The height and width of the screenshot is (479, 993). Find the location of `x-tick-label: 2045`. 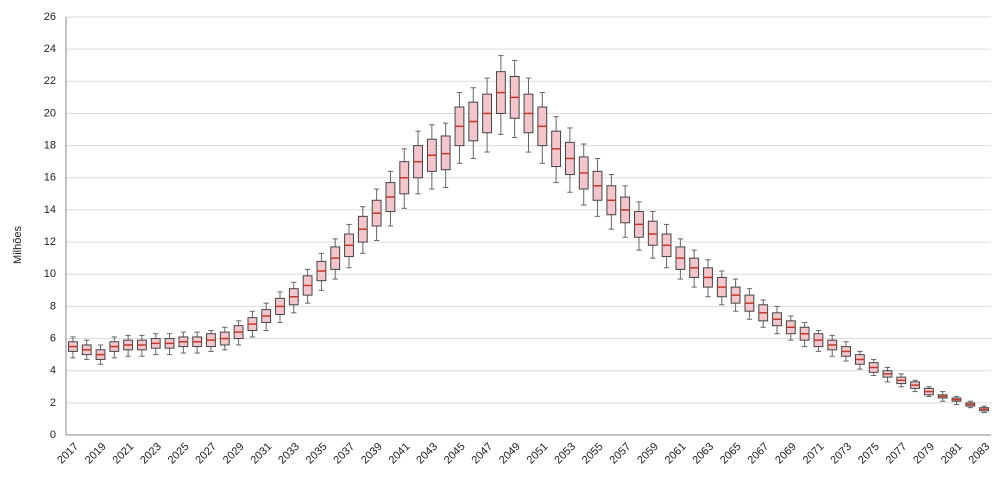

x-tick-label: 2045 is located at coordinates (455, 454).